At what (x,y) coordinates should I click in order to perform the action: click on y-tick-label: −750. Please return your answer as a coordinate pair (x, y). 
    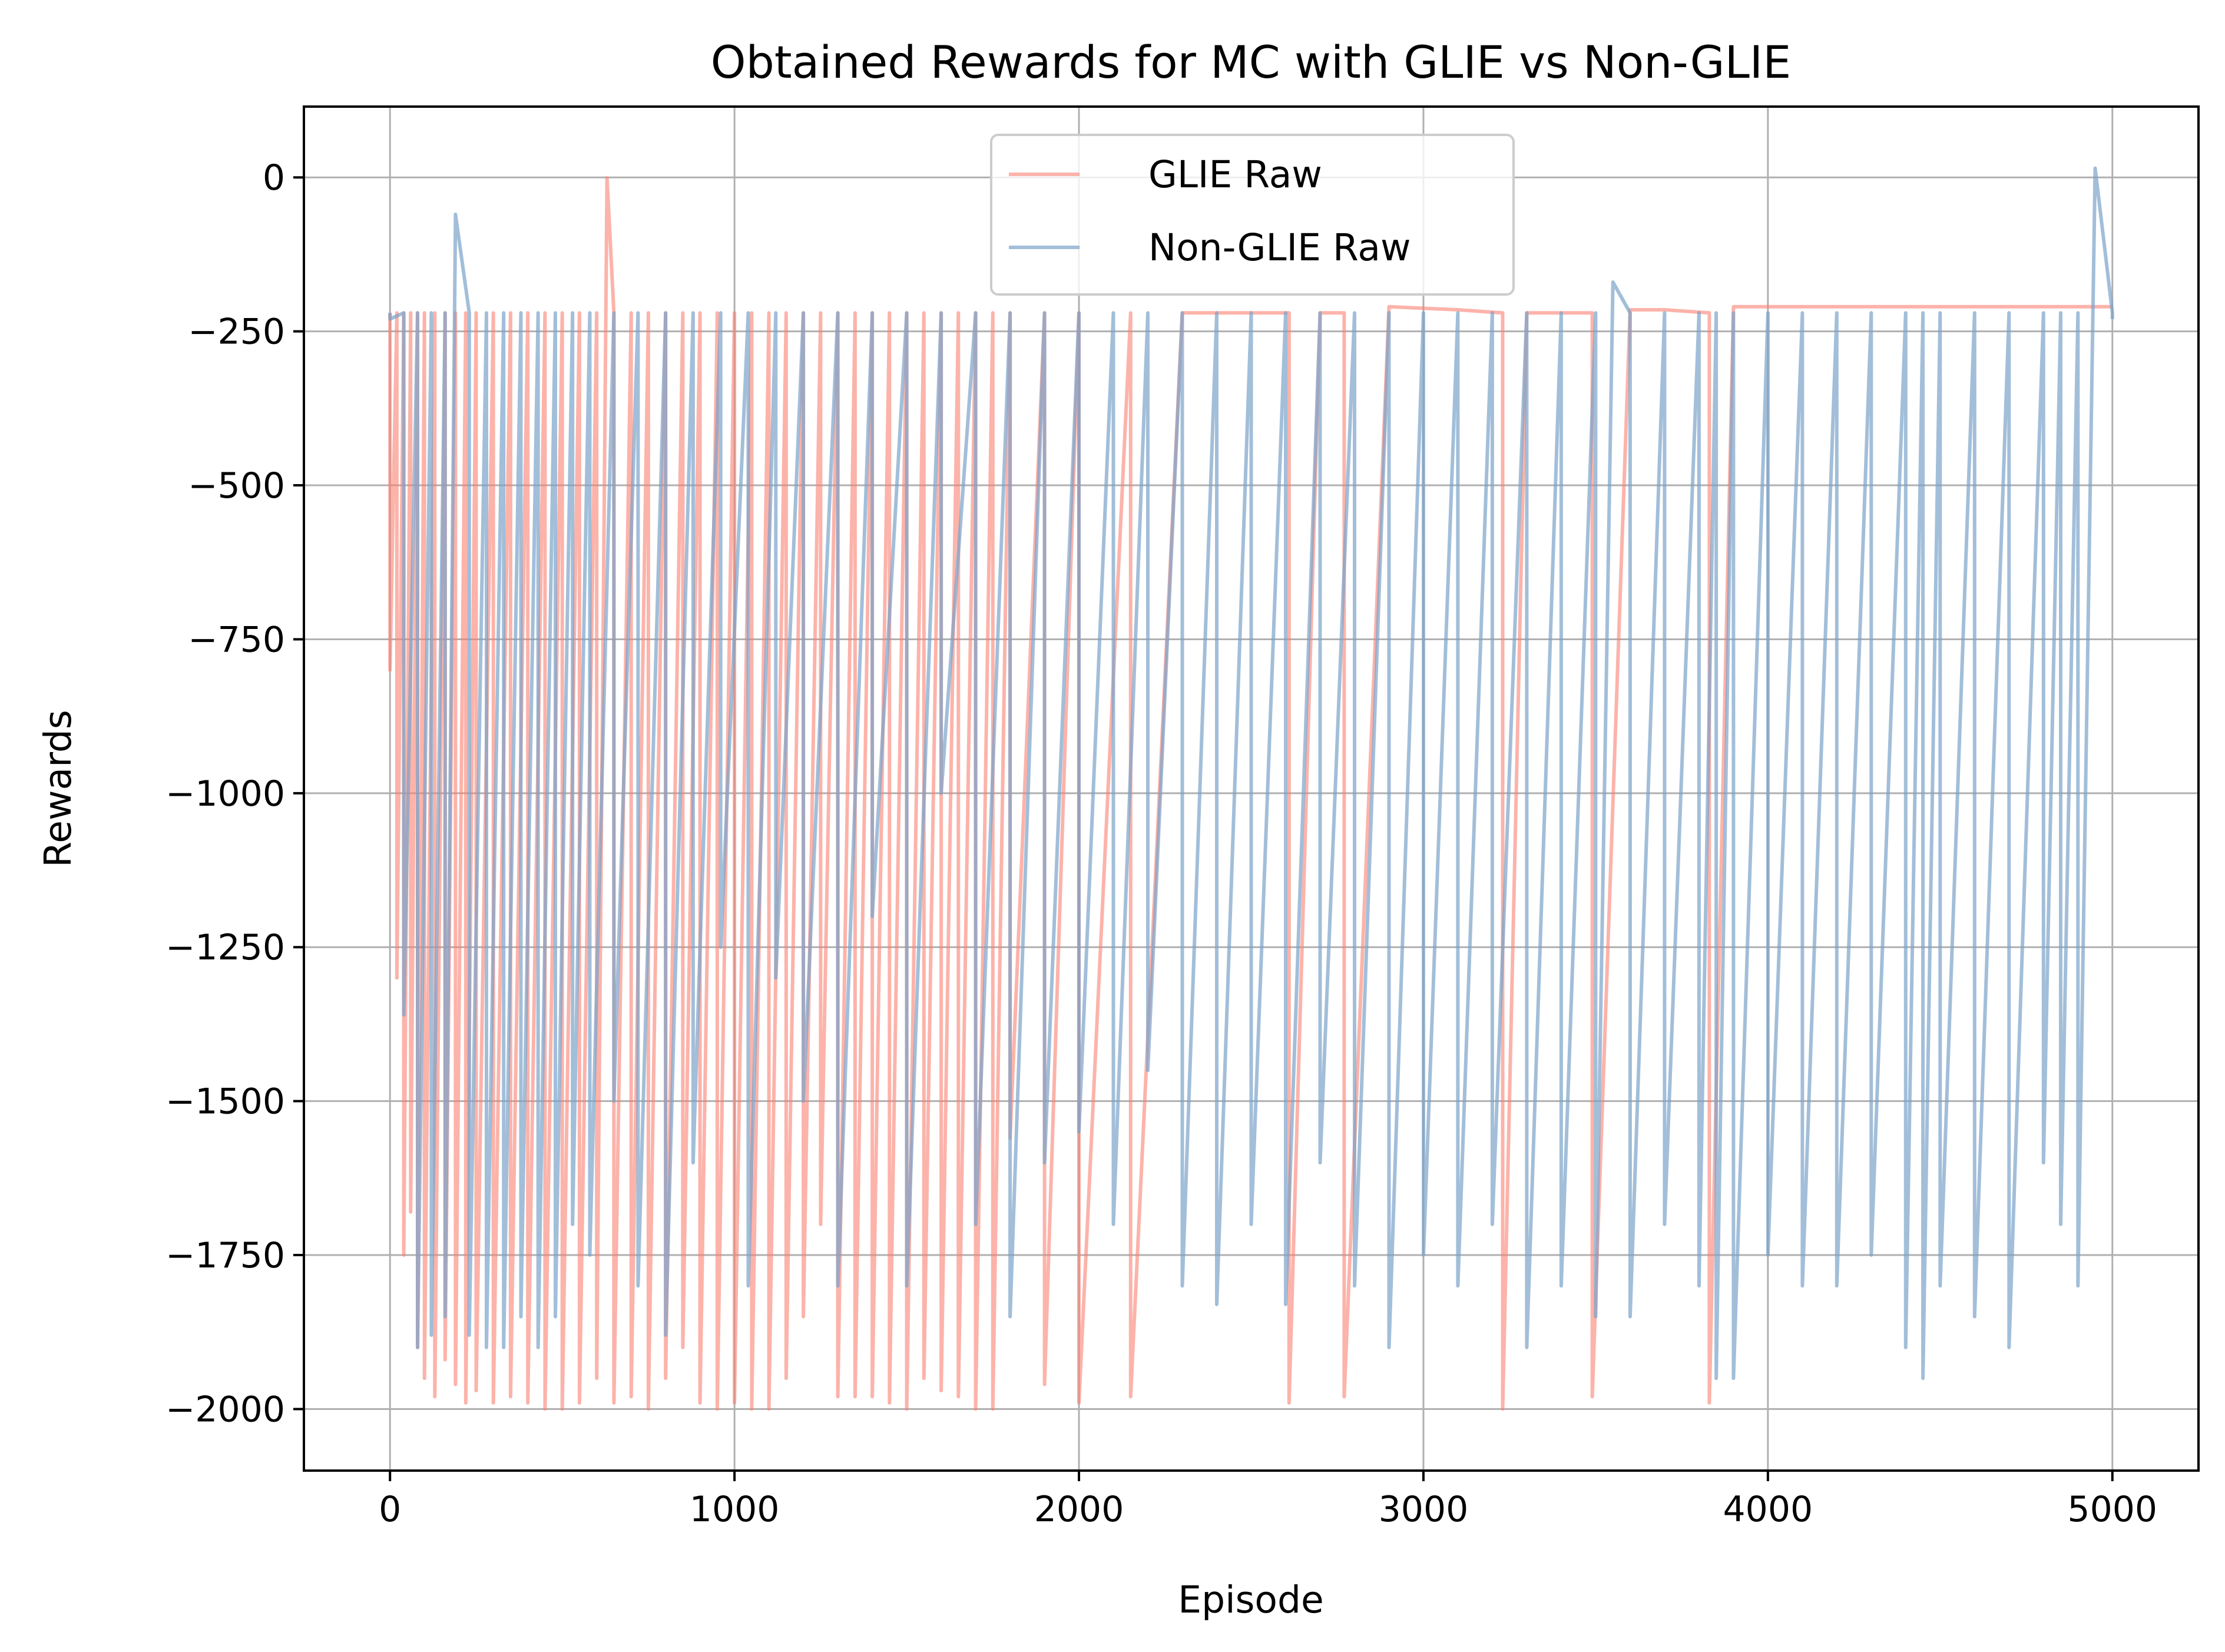
    Looking at the image, I should click on (236, 640).